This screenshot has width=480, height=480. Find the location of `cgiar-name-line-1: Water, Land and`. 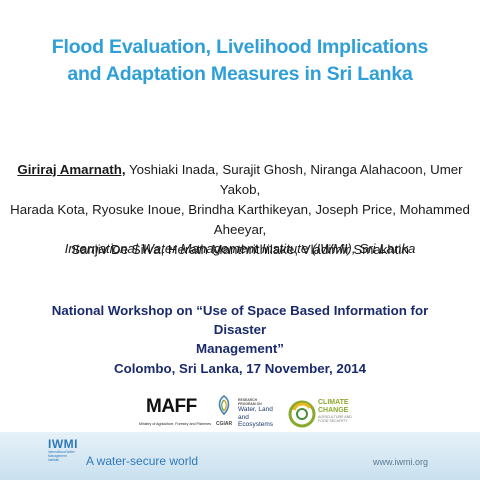

cgiar-name-line-1: Water, Land and is located at coordinates (255, 413).